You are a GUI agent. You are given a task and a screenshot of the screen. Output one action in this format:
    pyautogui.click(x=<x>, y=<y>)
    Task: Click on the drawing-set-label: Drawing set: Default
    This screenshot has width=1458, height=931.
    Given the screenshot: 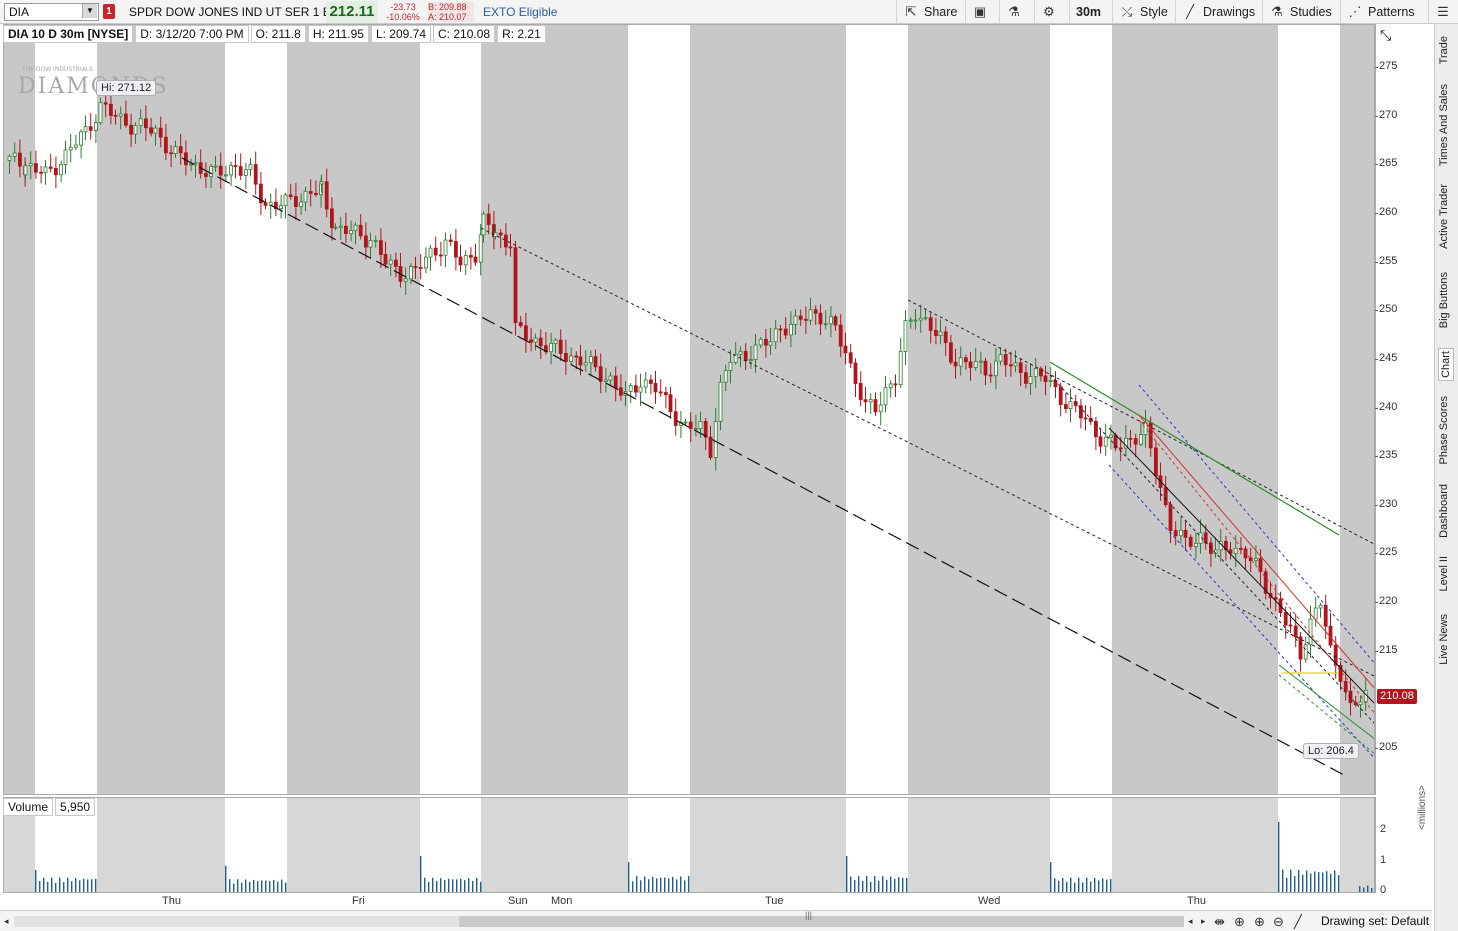 What is the action you would take?
    pyautogui.click(x=1375, y=921)
    